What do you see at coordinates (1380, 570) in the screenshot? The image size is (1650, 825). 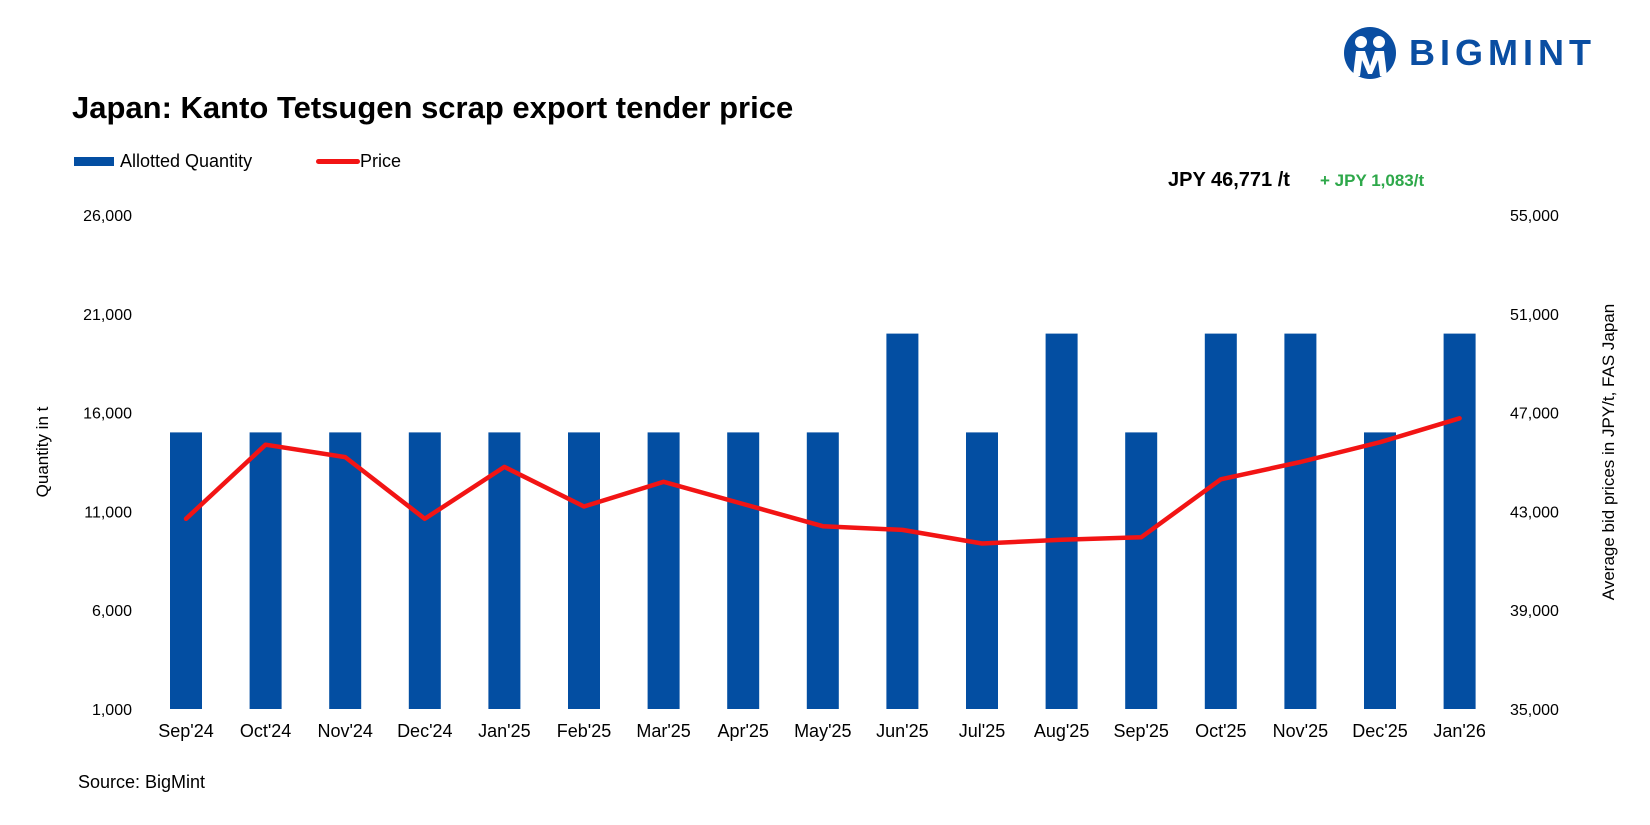 I see `bar-Dec'25` at bounding box center [1380, 570].